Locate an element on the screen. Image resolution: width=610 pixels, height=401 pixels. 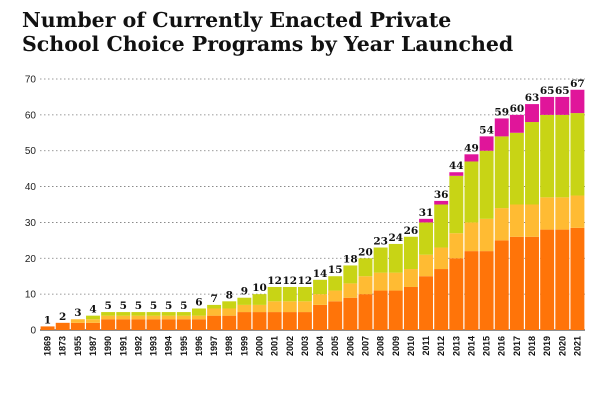
bar-segment-2-2009 is located at coordinates (395, 281).